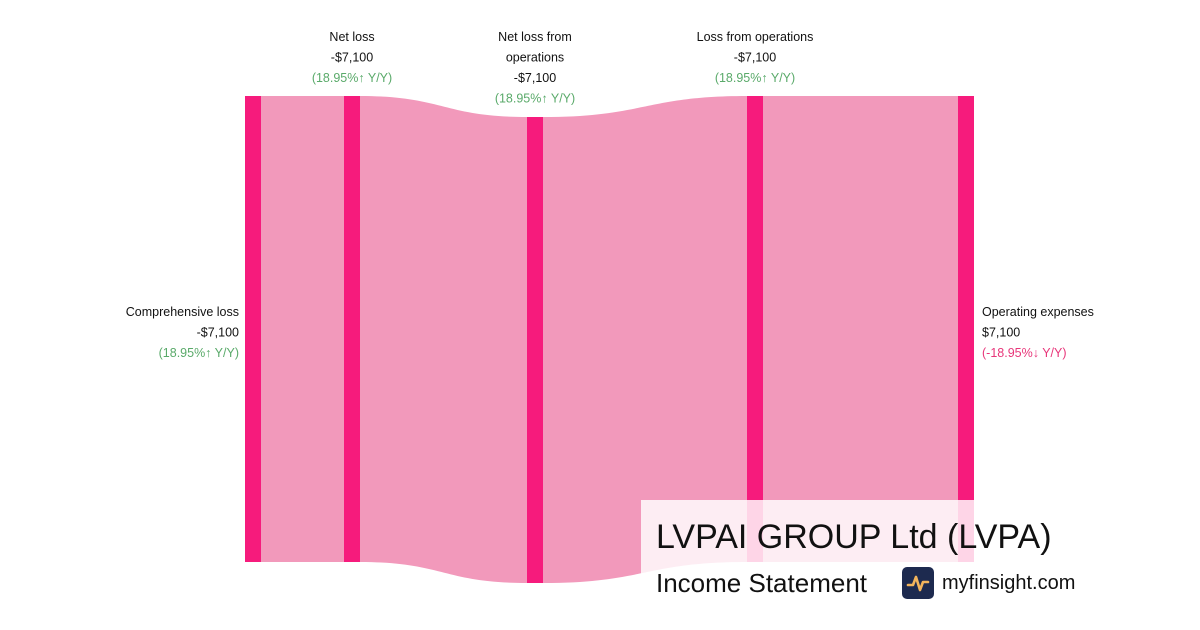  What do you see at coordinates (860, 329) in the screenshot?
I see `sankey-link-loss_from_operations-to-operating_expenses` at bounding box center [860, 329].